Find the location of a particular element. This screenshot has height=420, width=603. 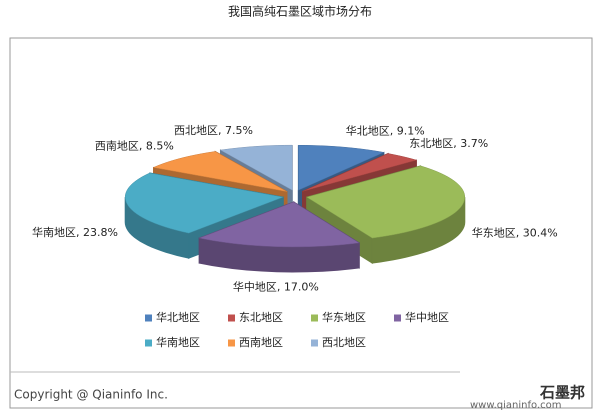

data-label: 华南地区, 23.8% is located at coordinates (75, 232).